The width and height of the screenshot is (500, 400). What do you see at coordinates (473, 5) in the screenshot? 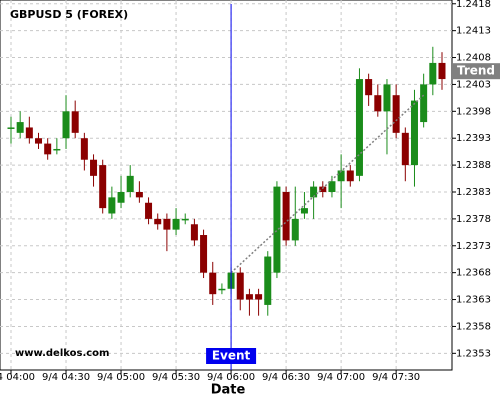
I see `y-tick-label: 1.2418` at bounding box center [473, 5].